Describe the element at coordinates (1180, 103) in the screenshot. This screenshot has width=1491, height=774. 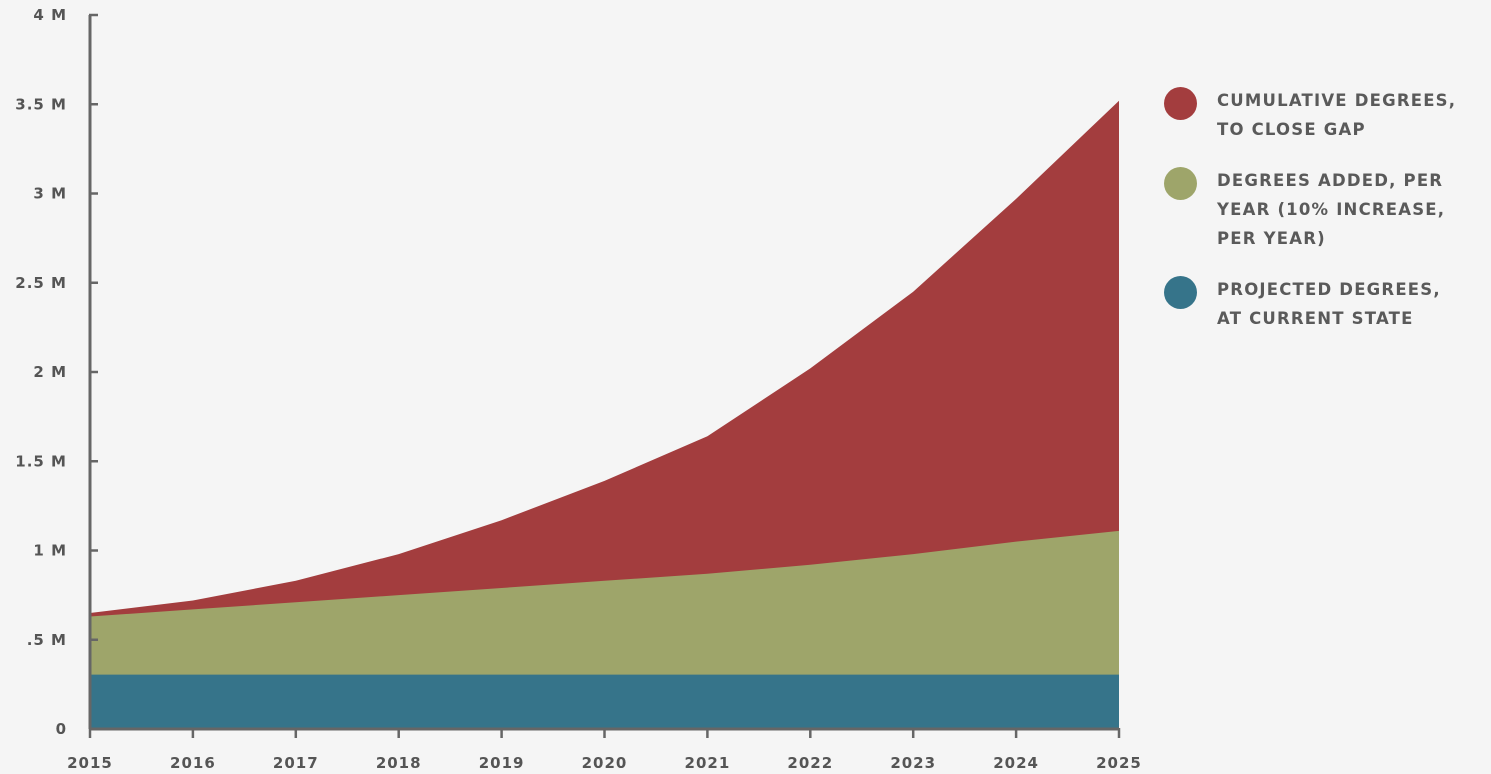
I see `legend-swatch-cumulative` at that location.